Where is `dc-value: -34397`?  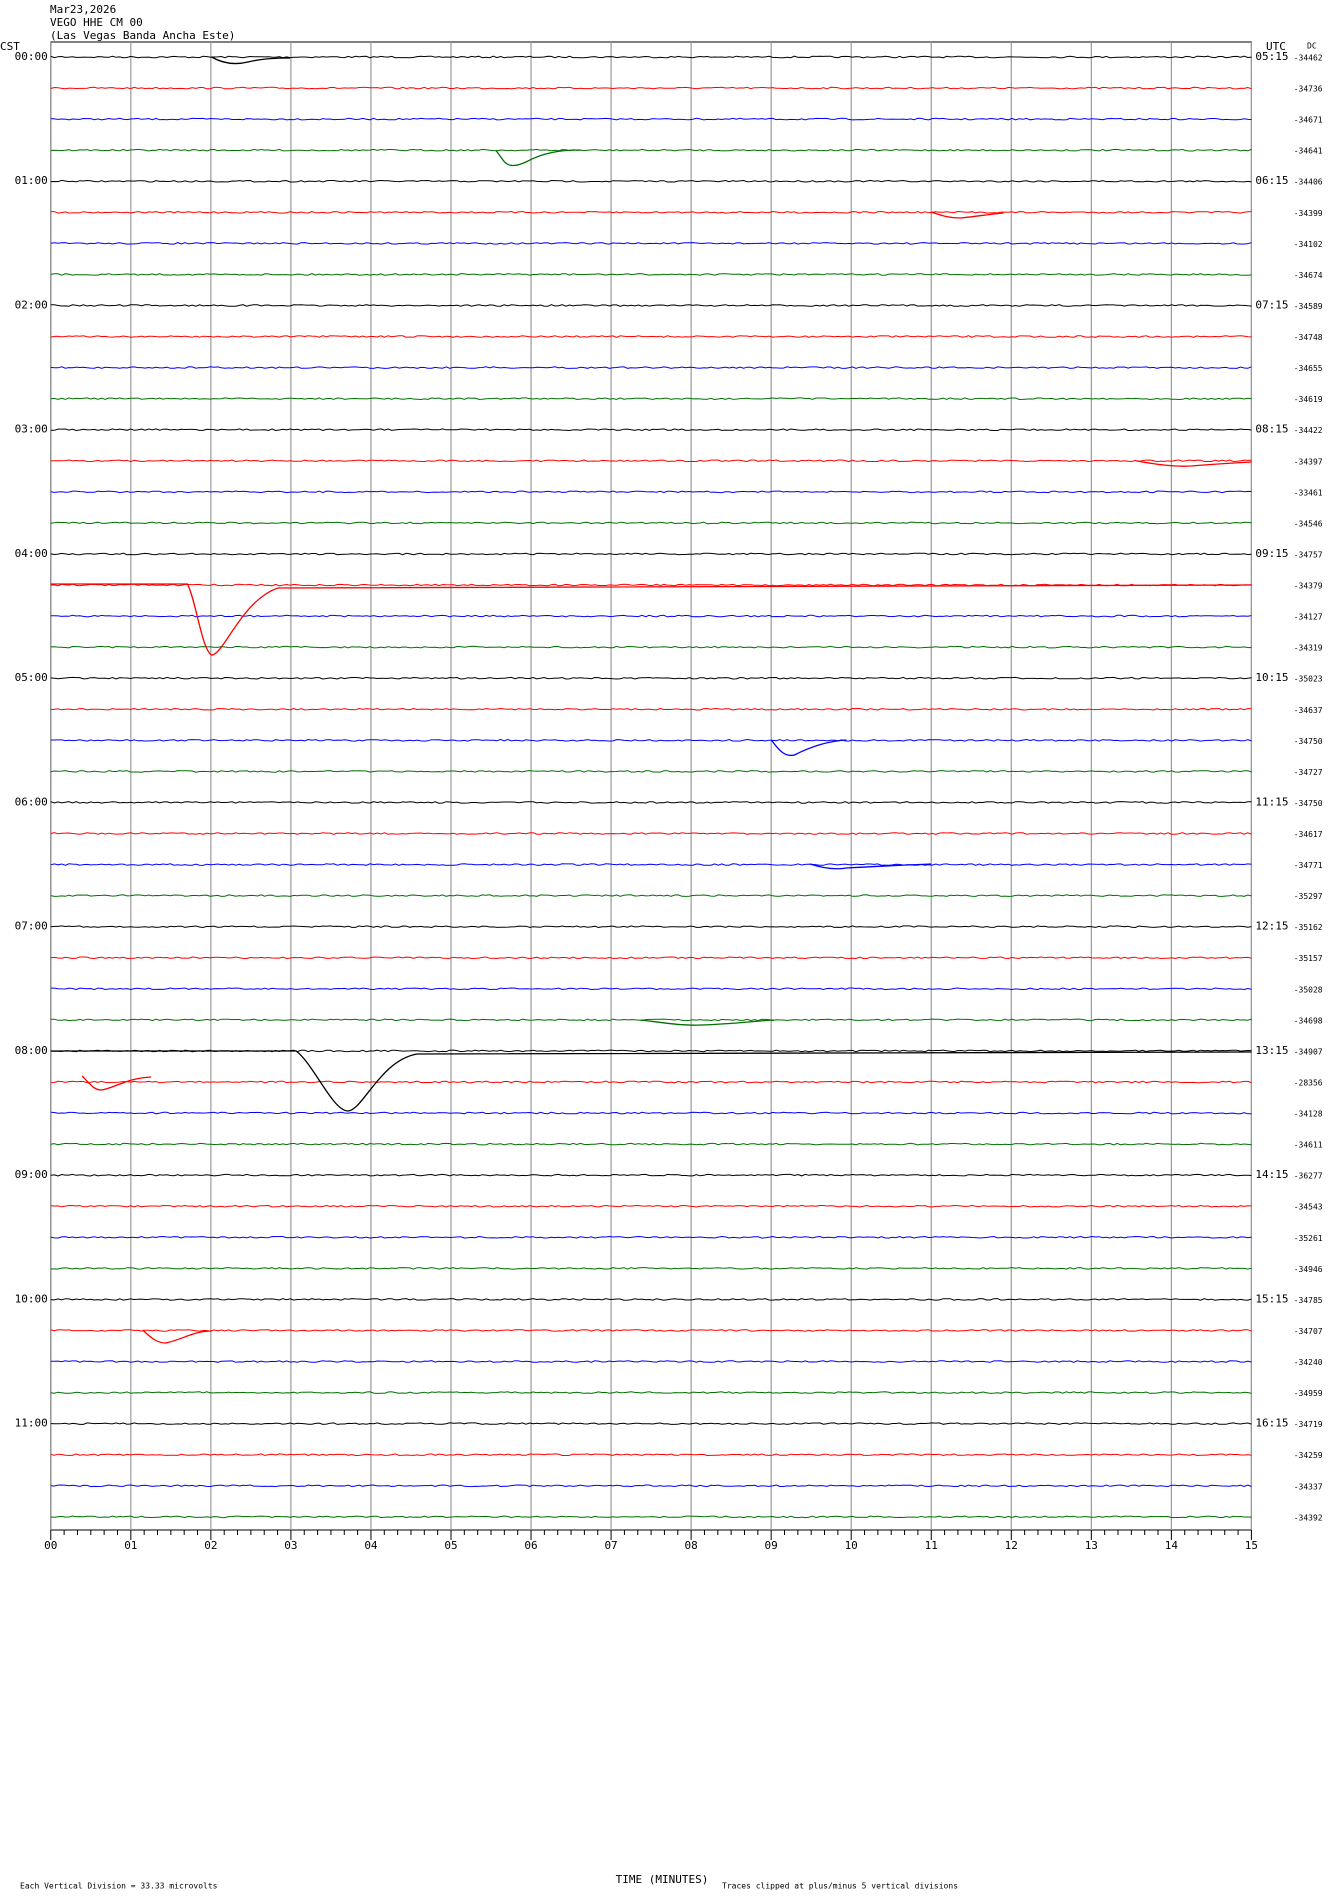 dc-value: -34397 is located at coordinates (1308, 461).